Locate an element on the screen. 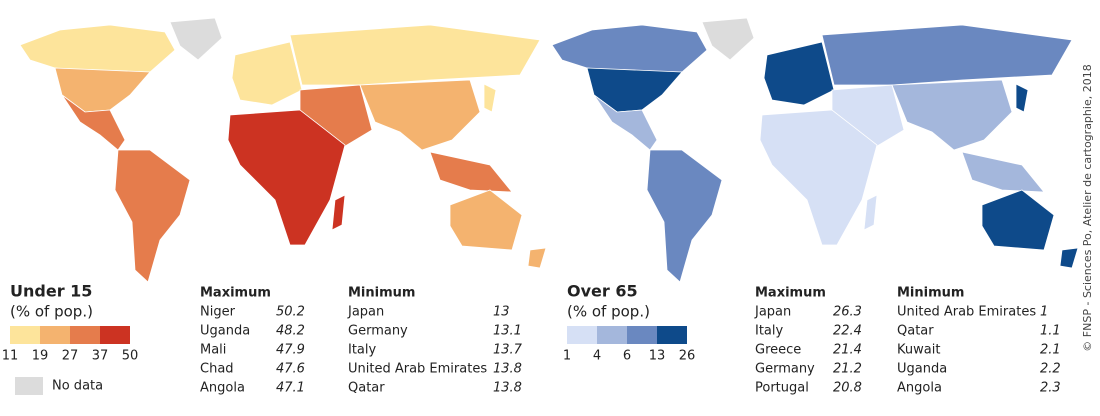 The width and height of the screenshot is (1100, 416). country-value: 47.6 is located at coordinates (290, 369).